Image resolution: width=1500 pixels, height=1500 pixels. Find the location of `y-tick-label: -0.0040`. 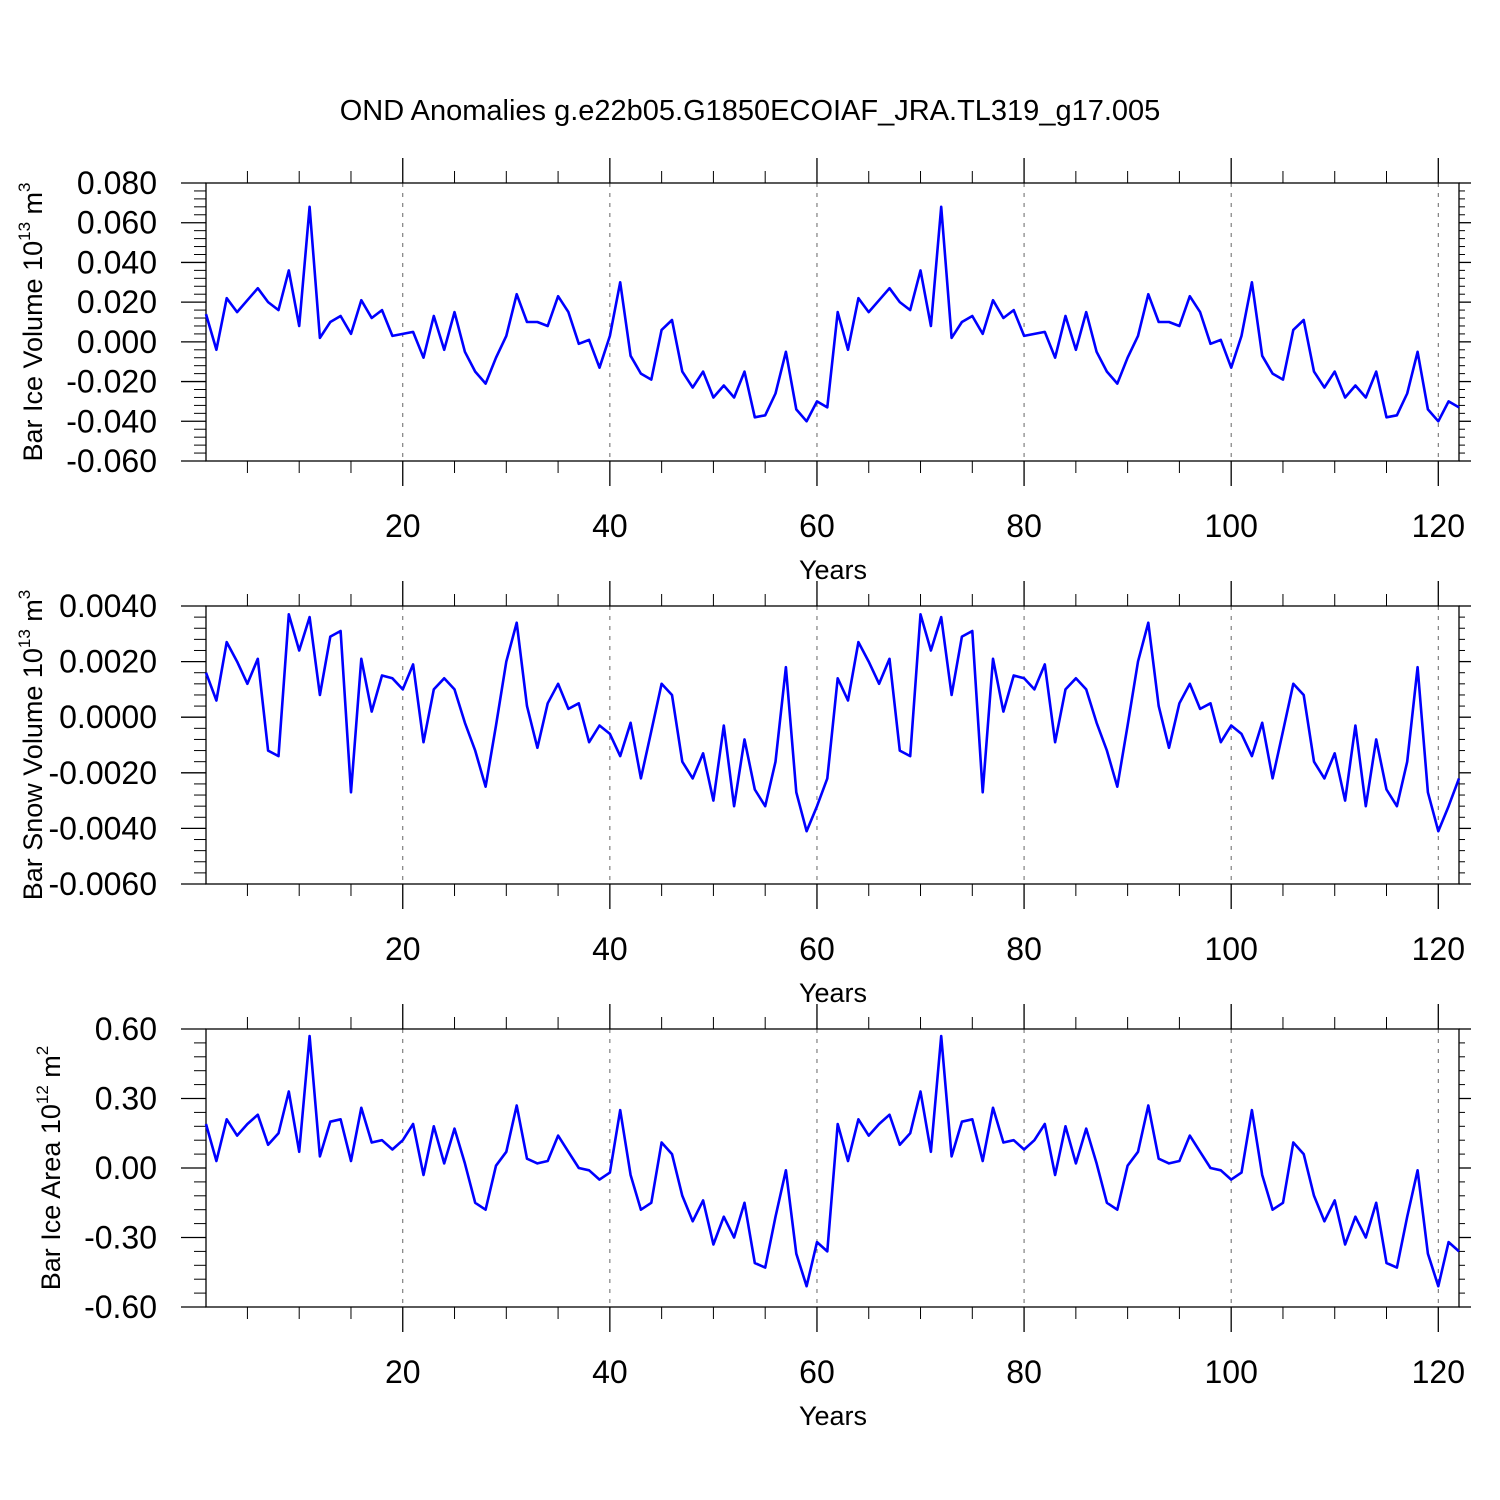

y-tick-label: -0.0040 is located at coordinates (102, 828).